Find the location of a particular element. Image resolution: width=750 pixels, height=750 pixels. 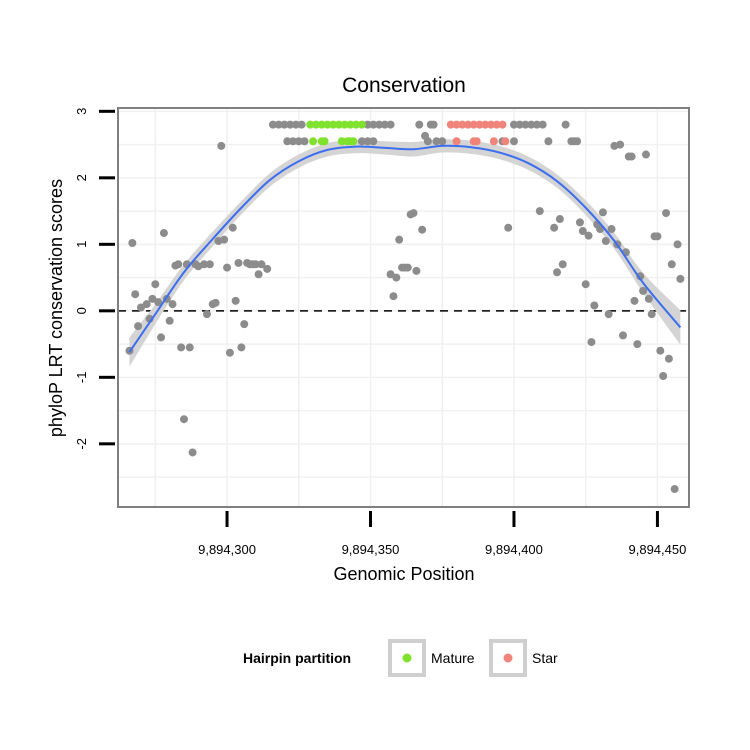

legend-key-box is located at coordinates (508, 658).